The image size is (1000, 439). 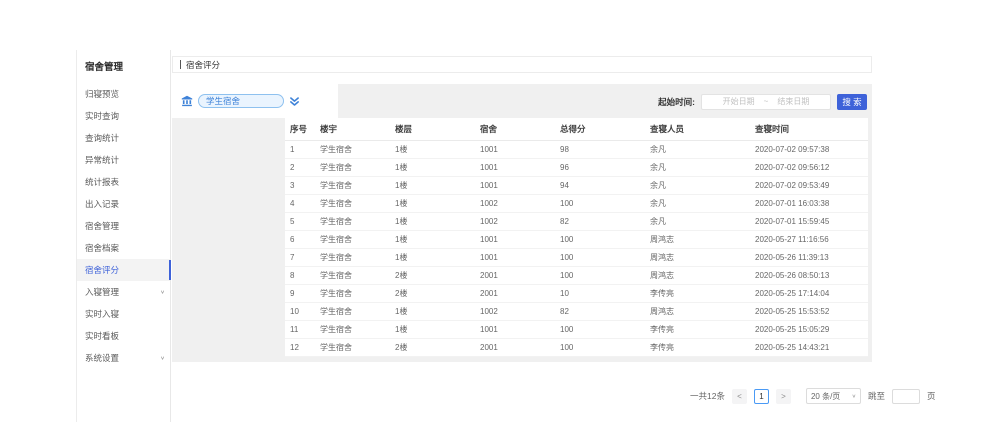 What do you see at coordinates (809, 239) in the screenshot?
I see `table-cell: 2020-05-27 11:16:56` at bounding box center [809, 239].